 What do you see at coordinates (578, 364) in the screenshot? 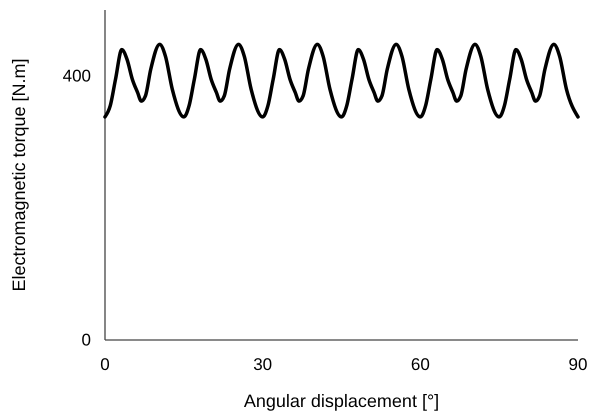
I see `x-tick-label: 90` at bounding box center [578, 364].